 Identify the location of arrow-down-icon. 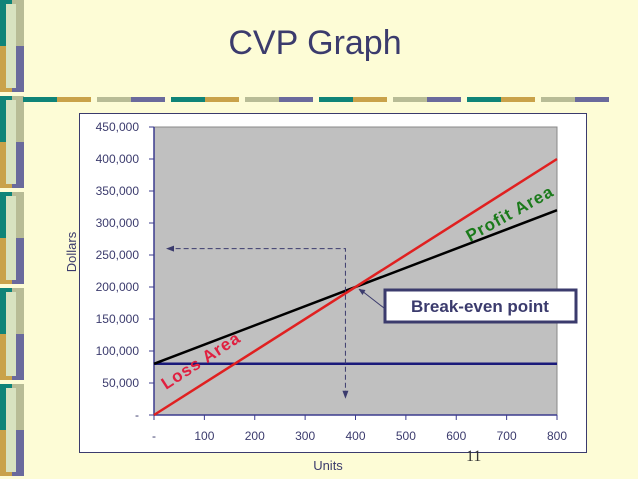
(345, 394).